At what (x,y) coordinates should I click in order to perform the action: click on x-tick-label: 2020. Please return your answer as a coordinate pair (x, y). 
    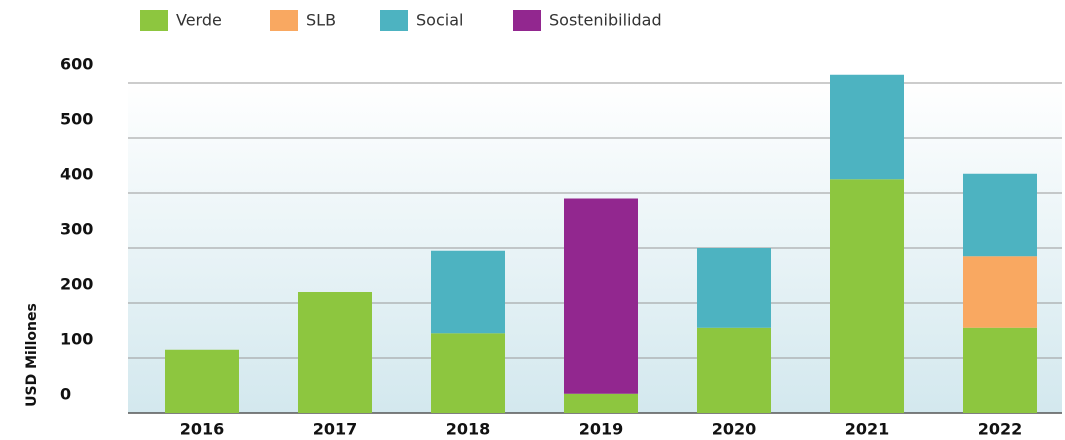
    Looking at the image, I should click on (734, 429).